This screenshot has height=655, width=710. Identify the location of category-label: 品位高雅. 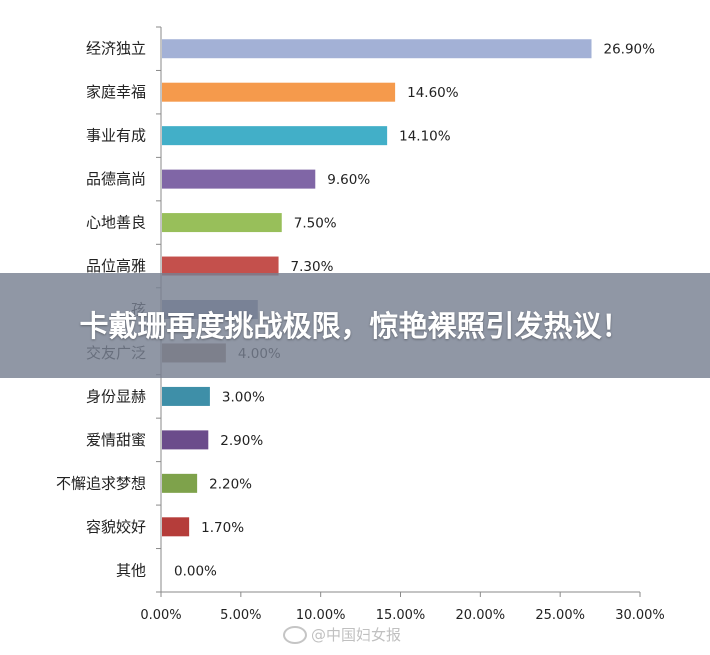
(116, 266).